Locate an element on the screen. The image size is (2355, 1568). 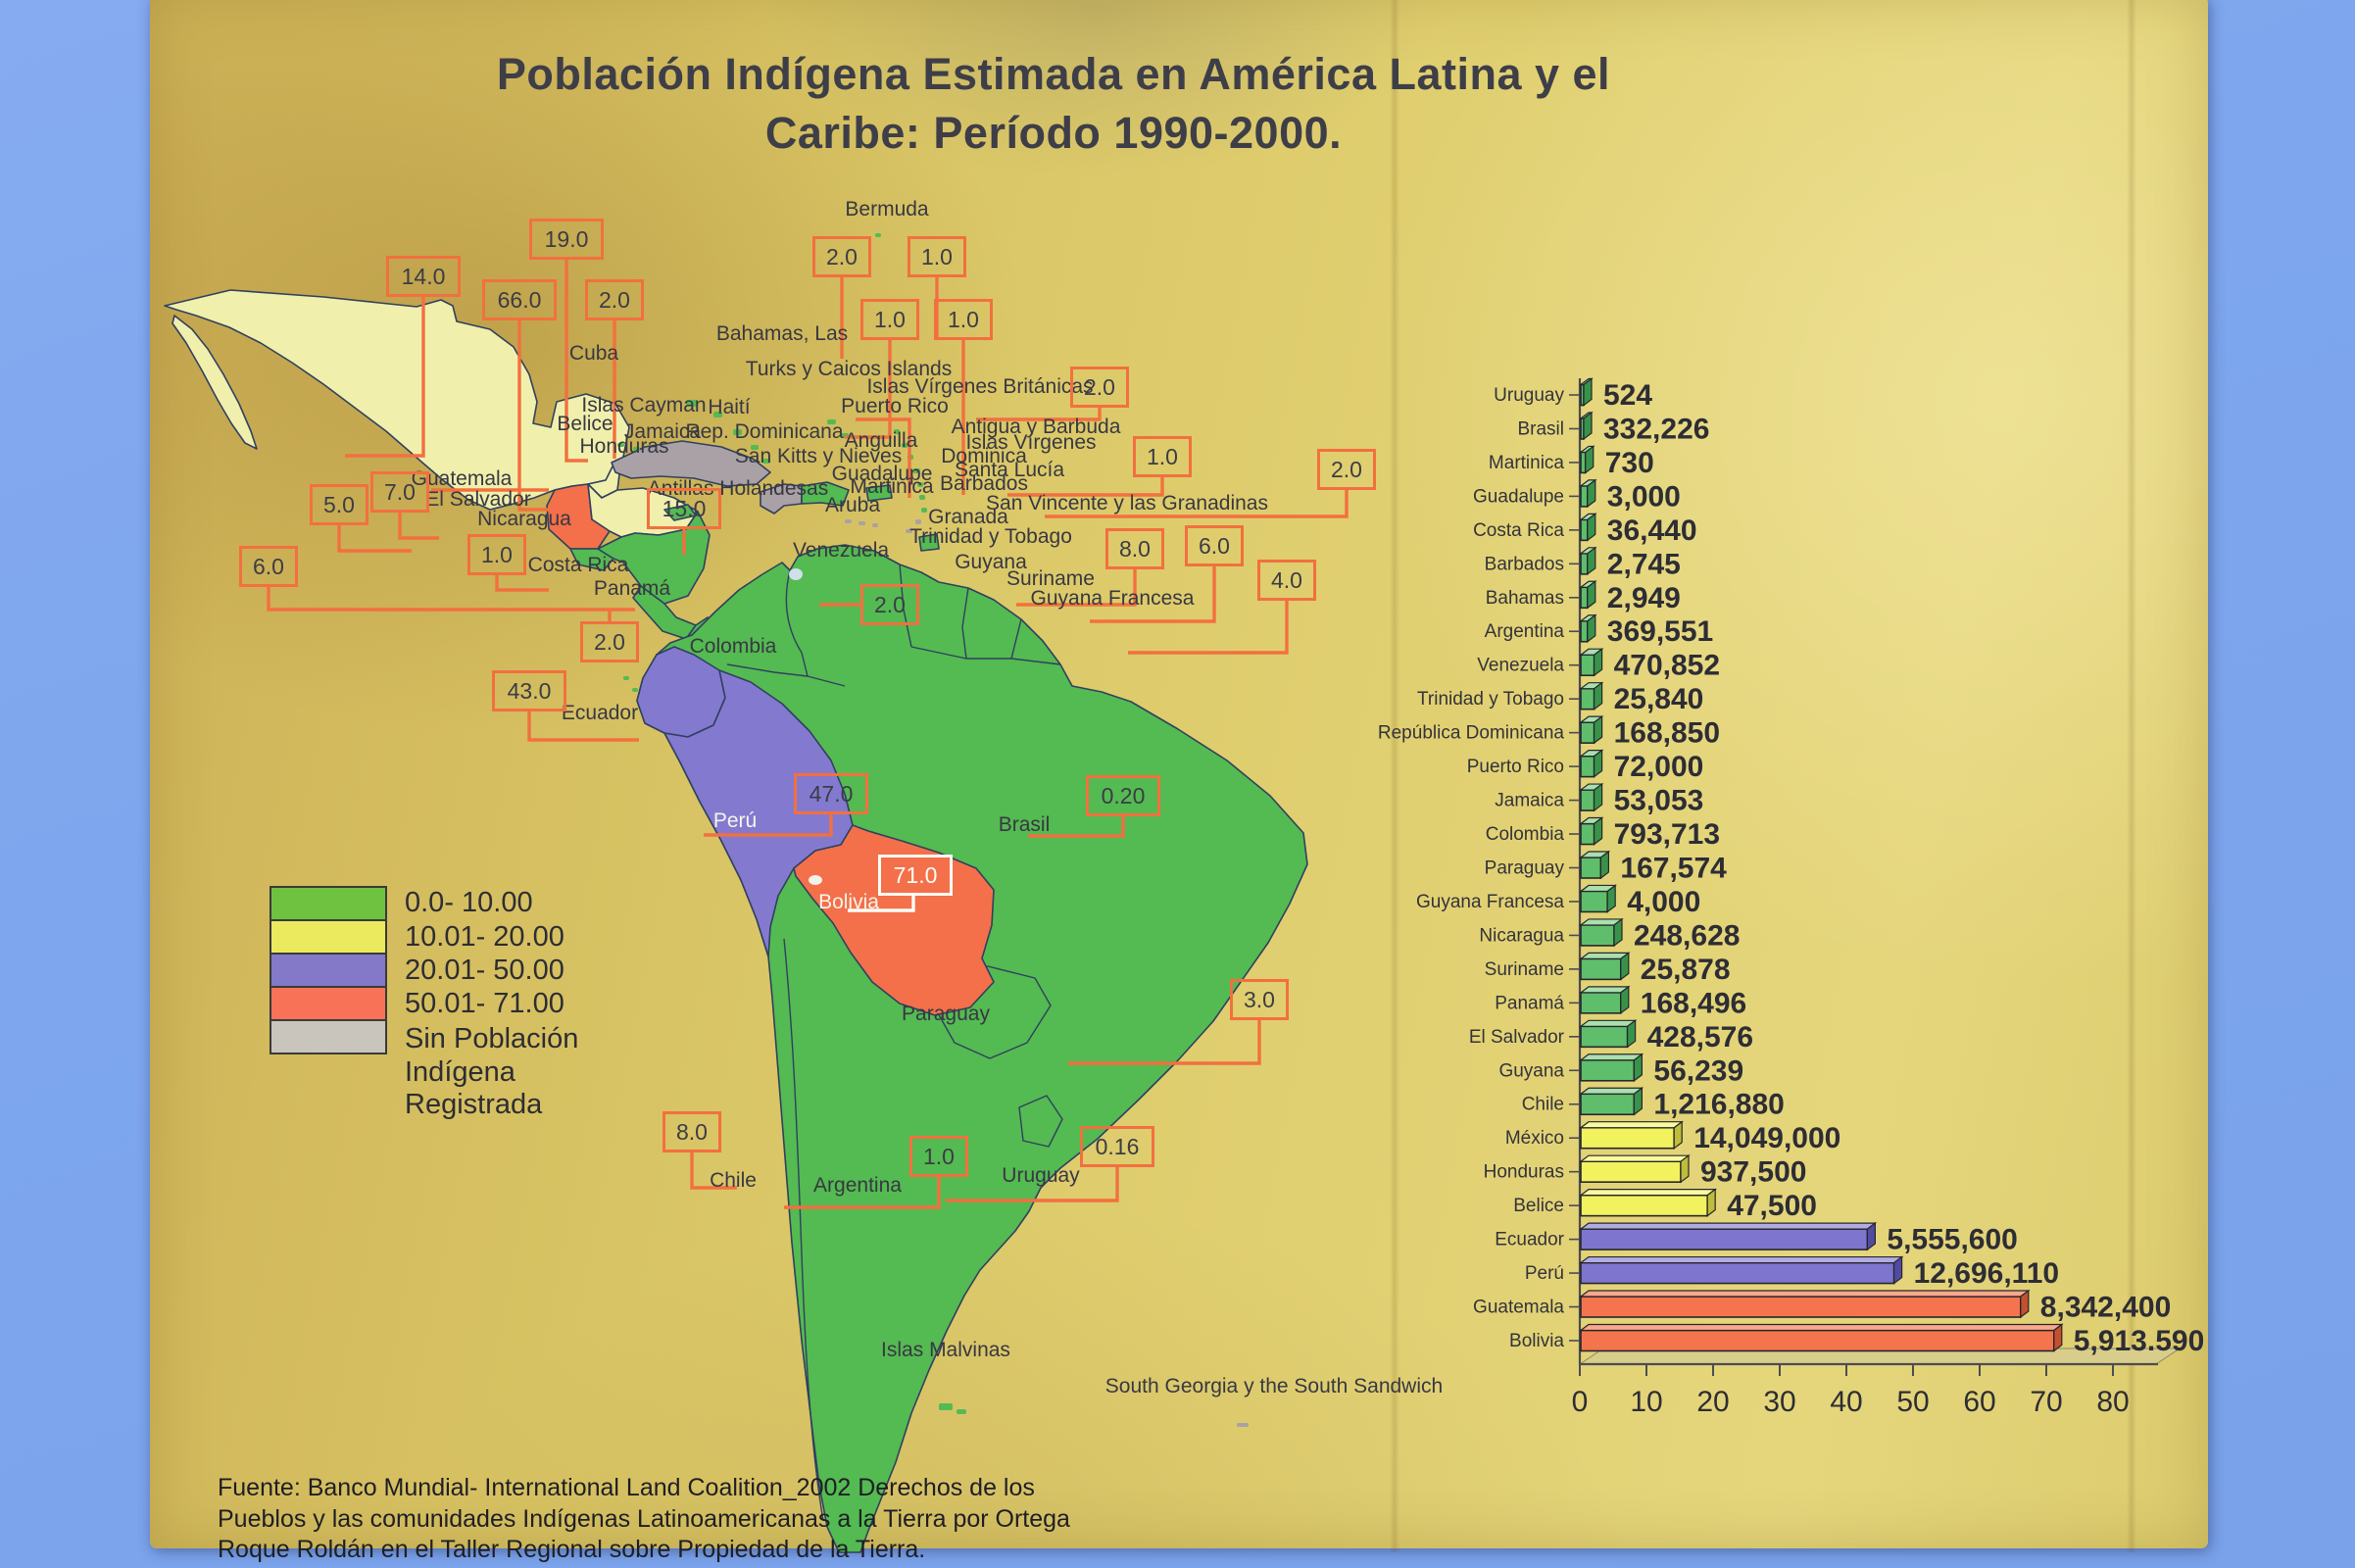
map-label-bermuda: Bermuda is located at coordinates (887, 209).